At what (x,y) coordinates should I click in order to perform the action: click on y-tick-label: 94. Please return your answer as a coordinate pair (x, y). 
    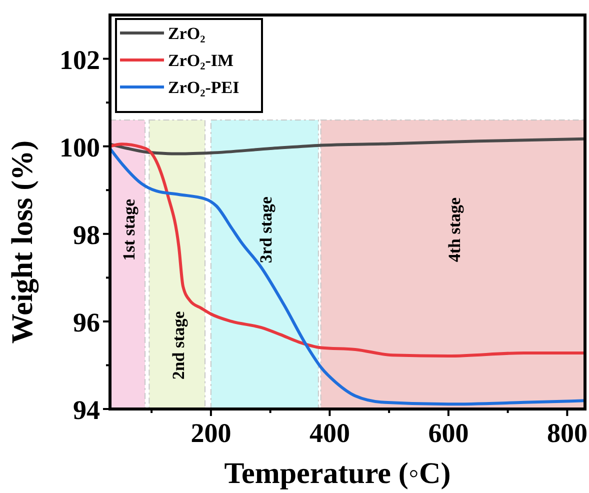
    Looking at the image, I should click on (86, 410).